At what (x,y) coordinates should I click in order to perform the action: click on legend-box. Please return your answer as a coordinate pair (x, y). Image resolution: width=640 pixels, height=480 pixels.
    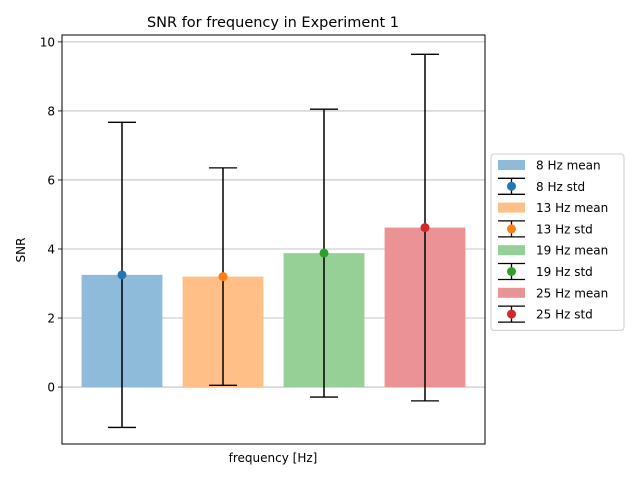
    Looking at the image, I should click on (557, 242).